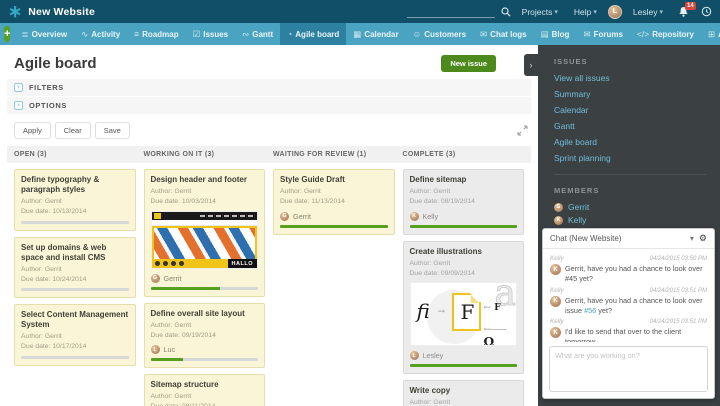 The image size is (720, 406). I want to click on search-input, so click(450, 11).